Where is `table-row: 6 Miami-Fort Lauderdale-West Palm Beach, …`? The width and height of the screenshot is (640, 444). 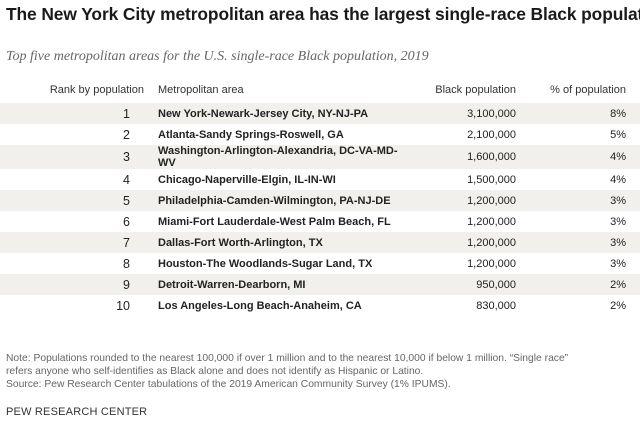 table-row: 6 Miami-Fort Lauderdale-West Palm Beach, … is located at coordinates (320, 221).